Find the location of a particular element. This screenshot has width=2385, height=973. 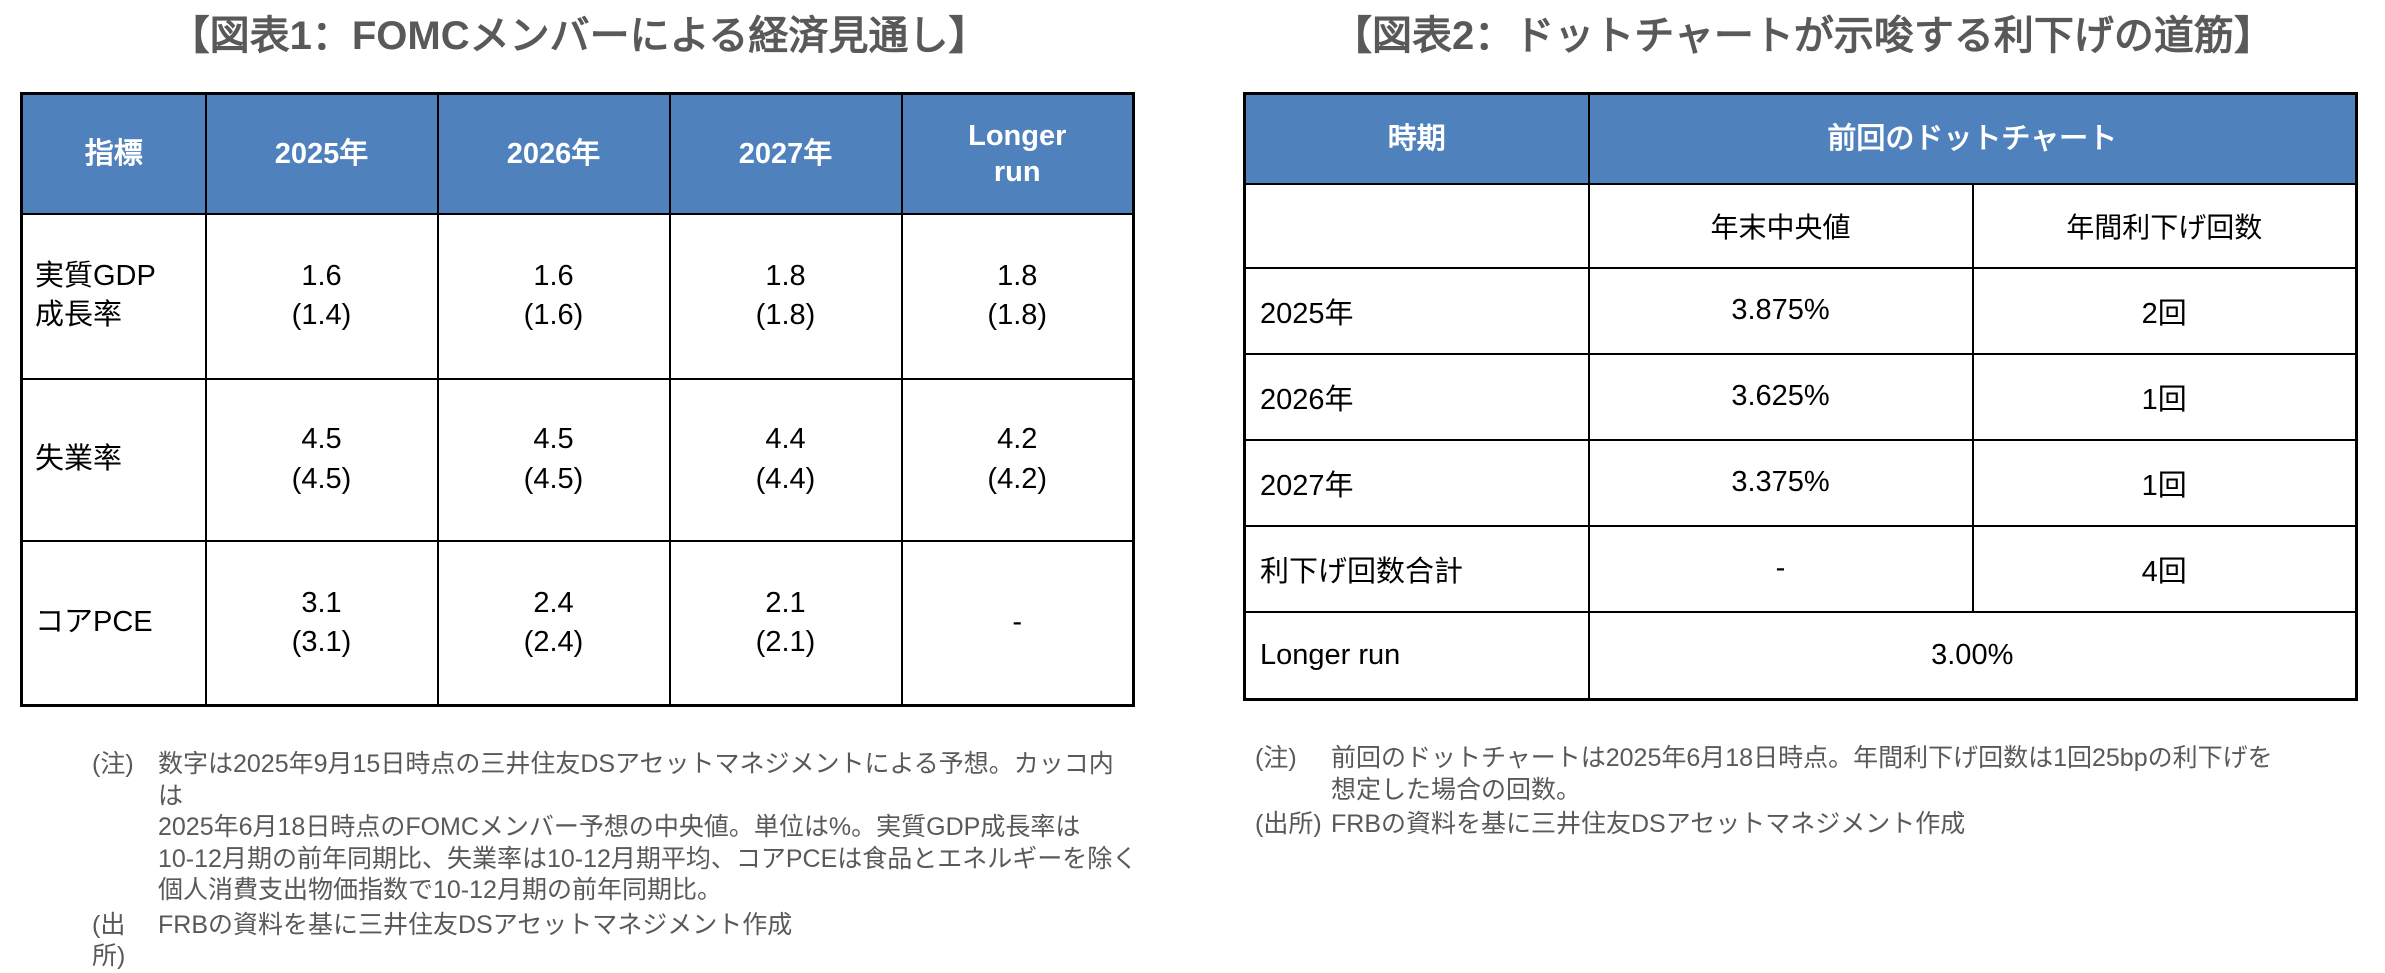

cell-cuts-2026: 1回 is located at coordinates (2164, 396).